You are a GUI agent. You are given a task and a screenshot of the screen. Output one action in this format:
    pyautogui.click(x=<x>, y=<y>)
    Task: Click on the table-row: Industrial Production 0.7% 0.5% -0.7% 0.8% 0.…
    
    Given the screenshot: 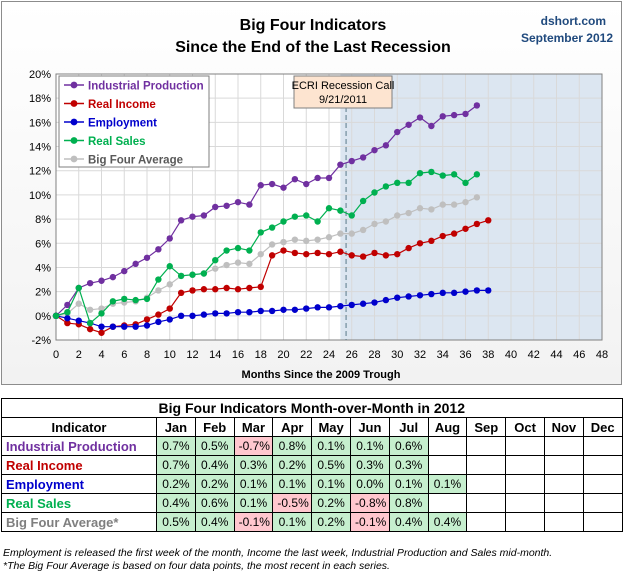 What is the action you would take?
    pyautogui.click(x=312, y=446)
    